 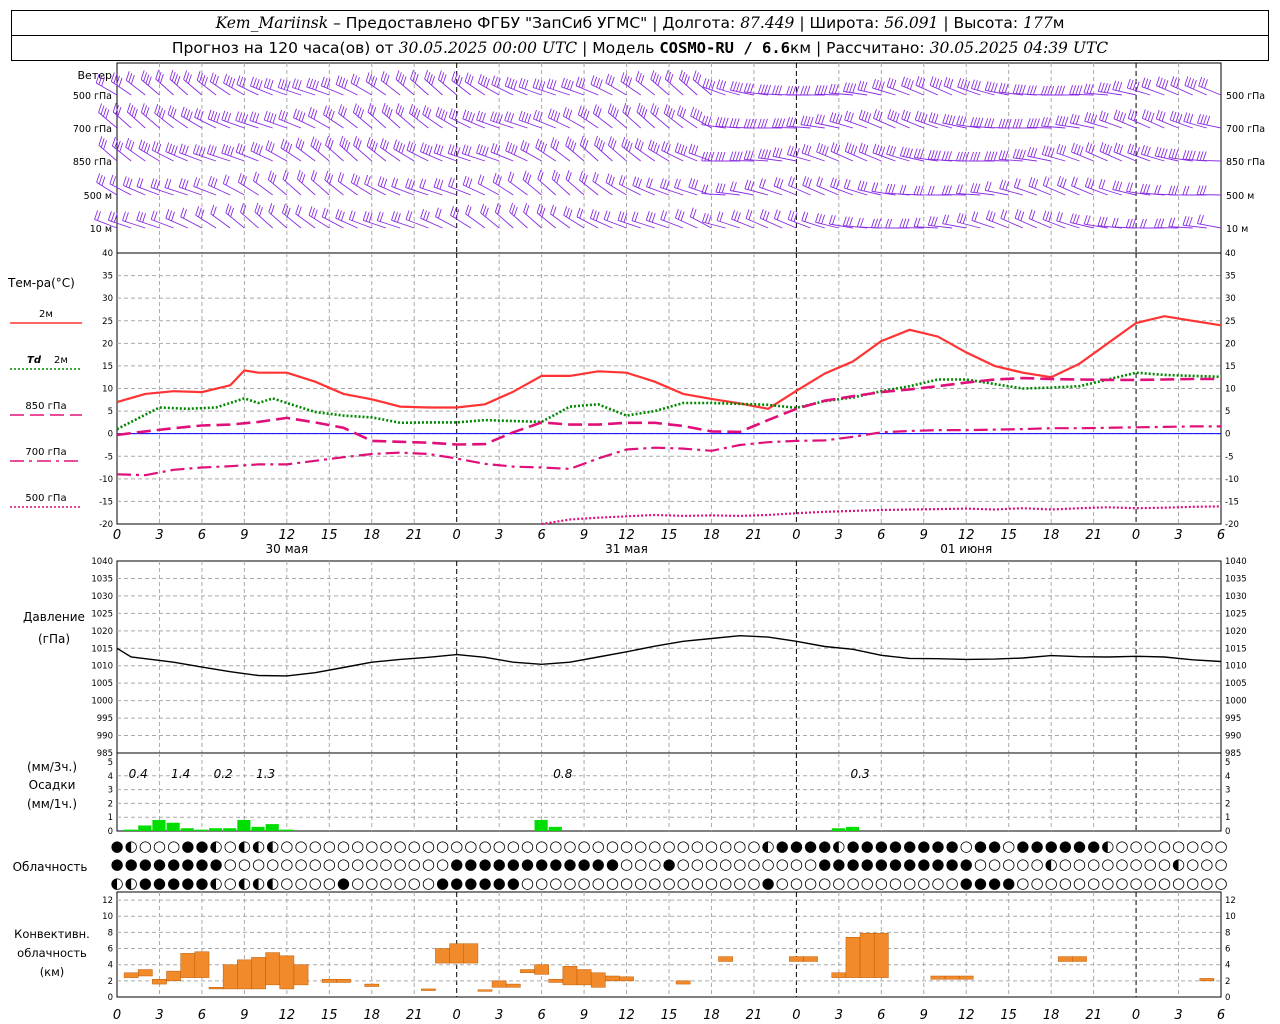 What do you see at coordinates (911, 23) in the screenshot?
I see `lat-value: 56.091` at bounding box center [911, 23].